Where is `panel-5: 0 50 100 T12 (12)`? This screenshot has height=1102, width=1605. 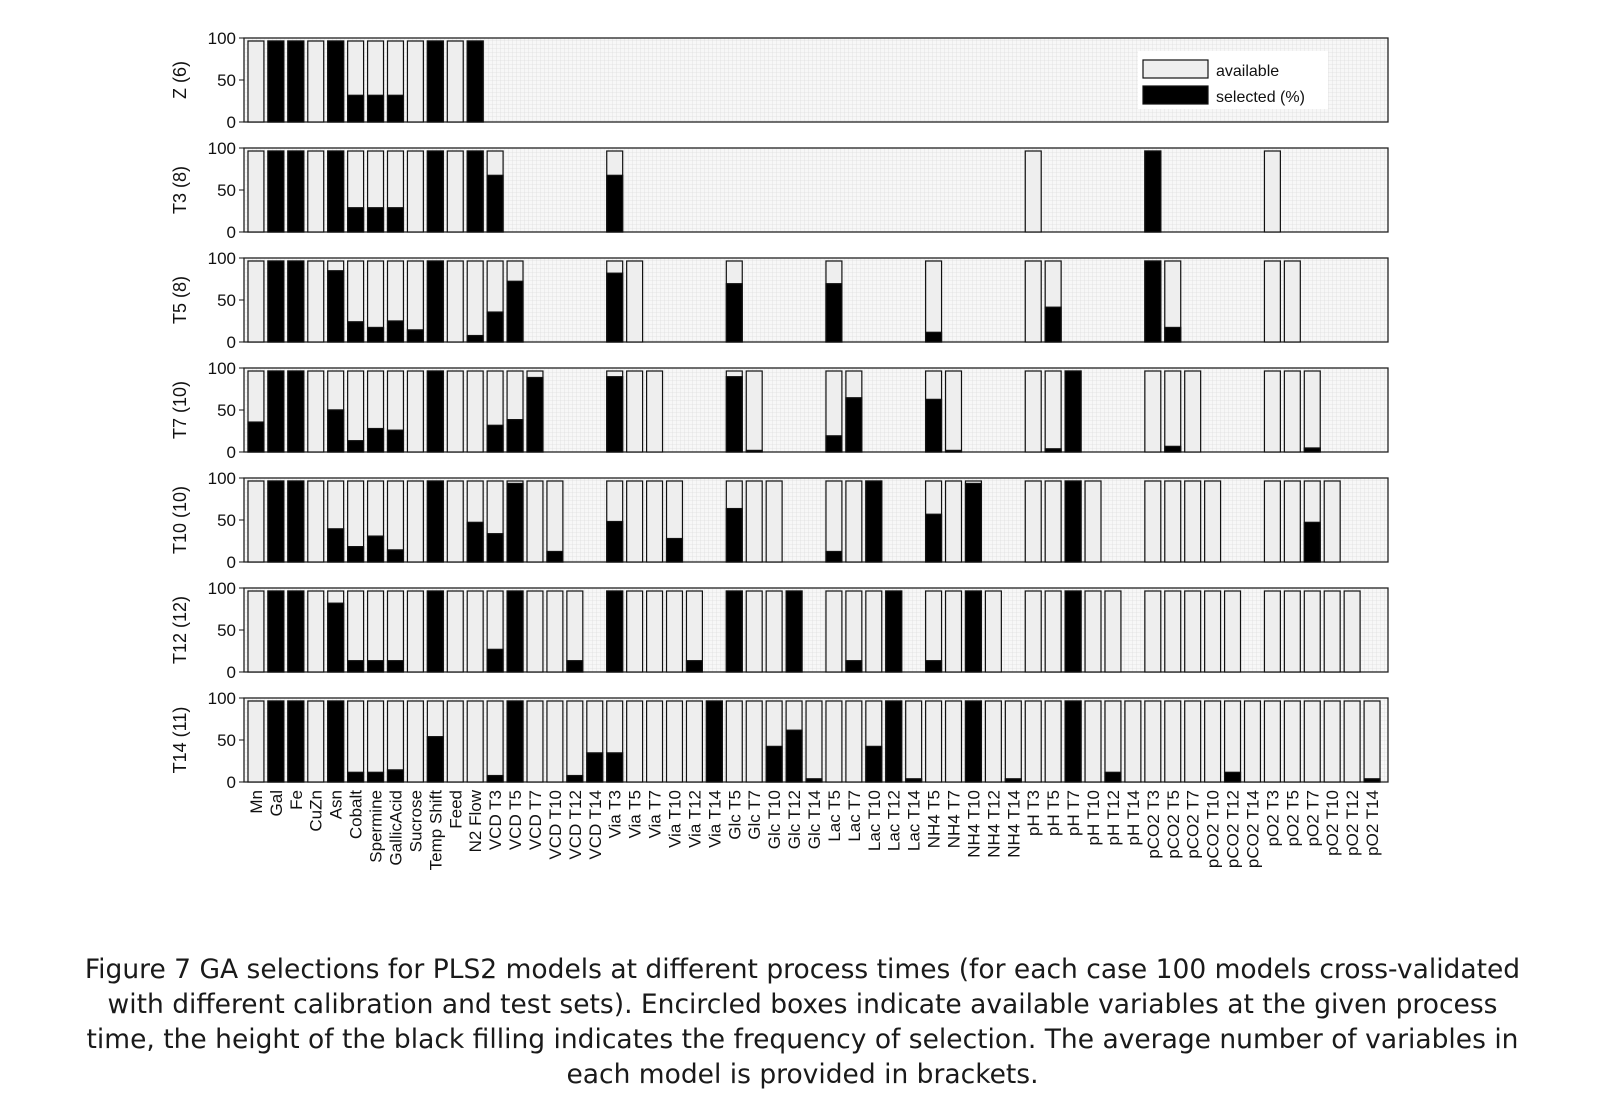 panel-5: 0 50 100 T12 (12) is located at coordinates (779, 630).